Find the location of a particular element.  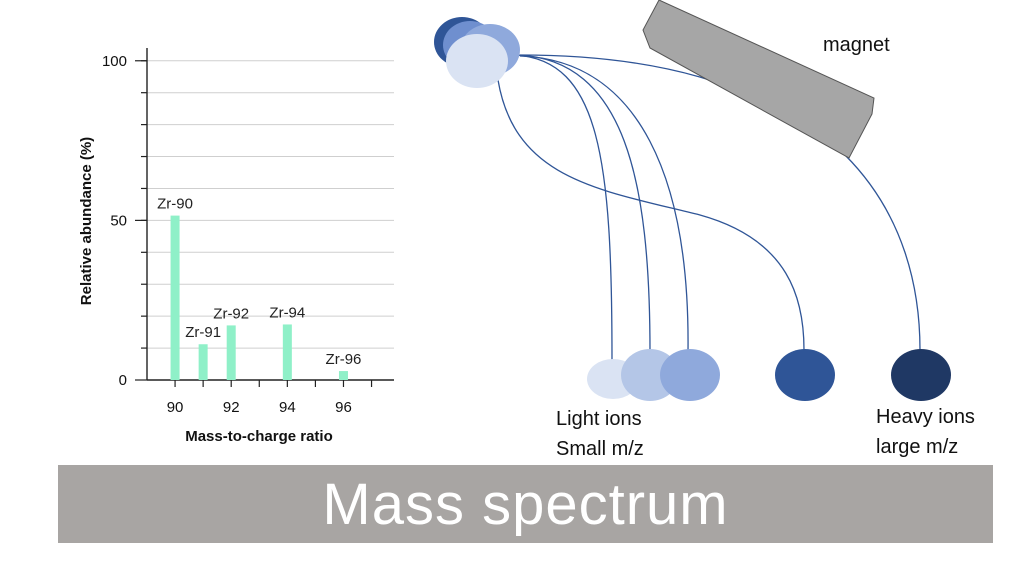

chart-gridlines is located at coordinates (270, 204).